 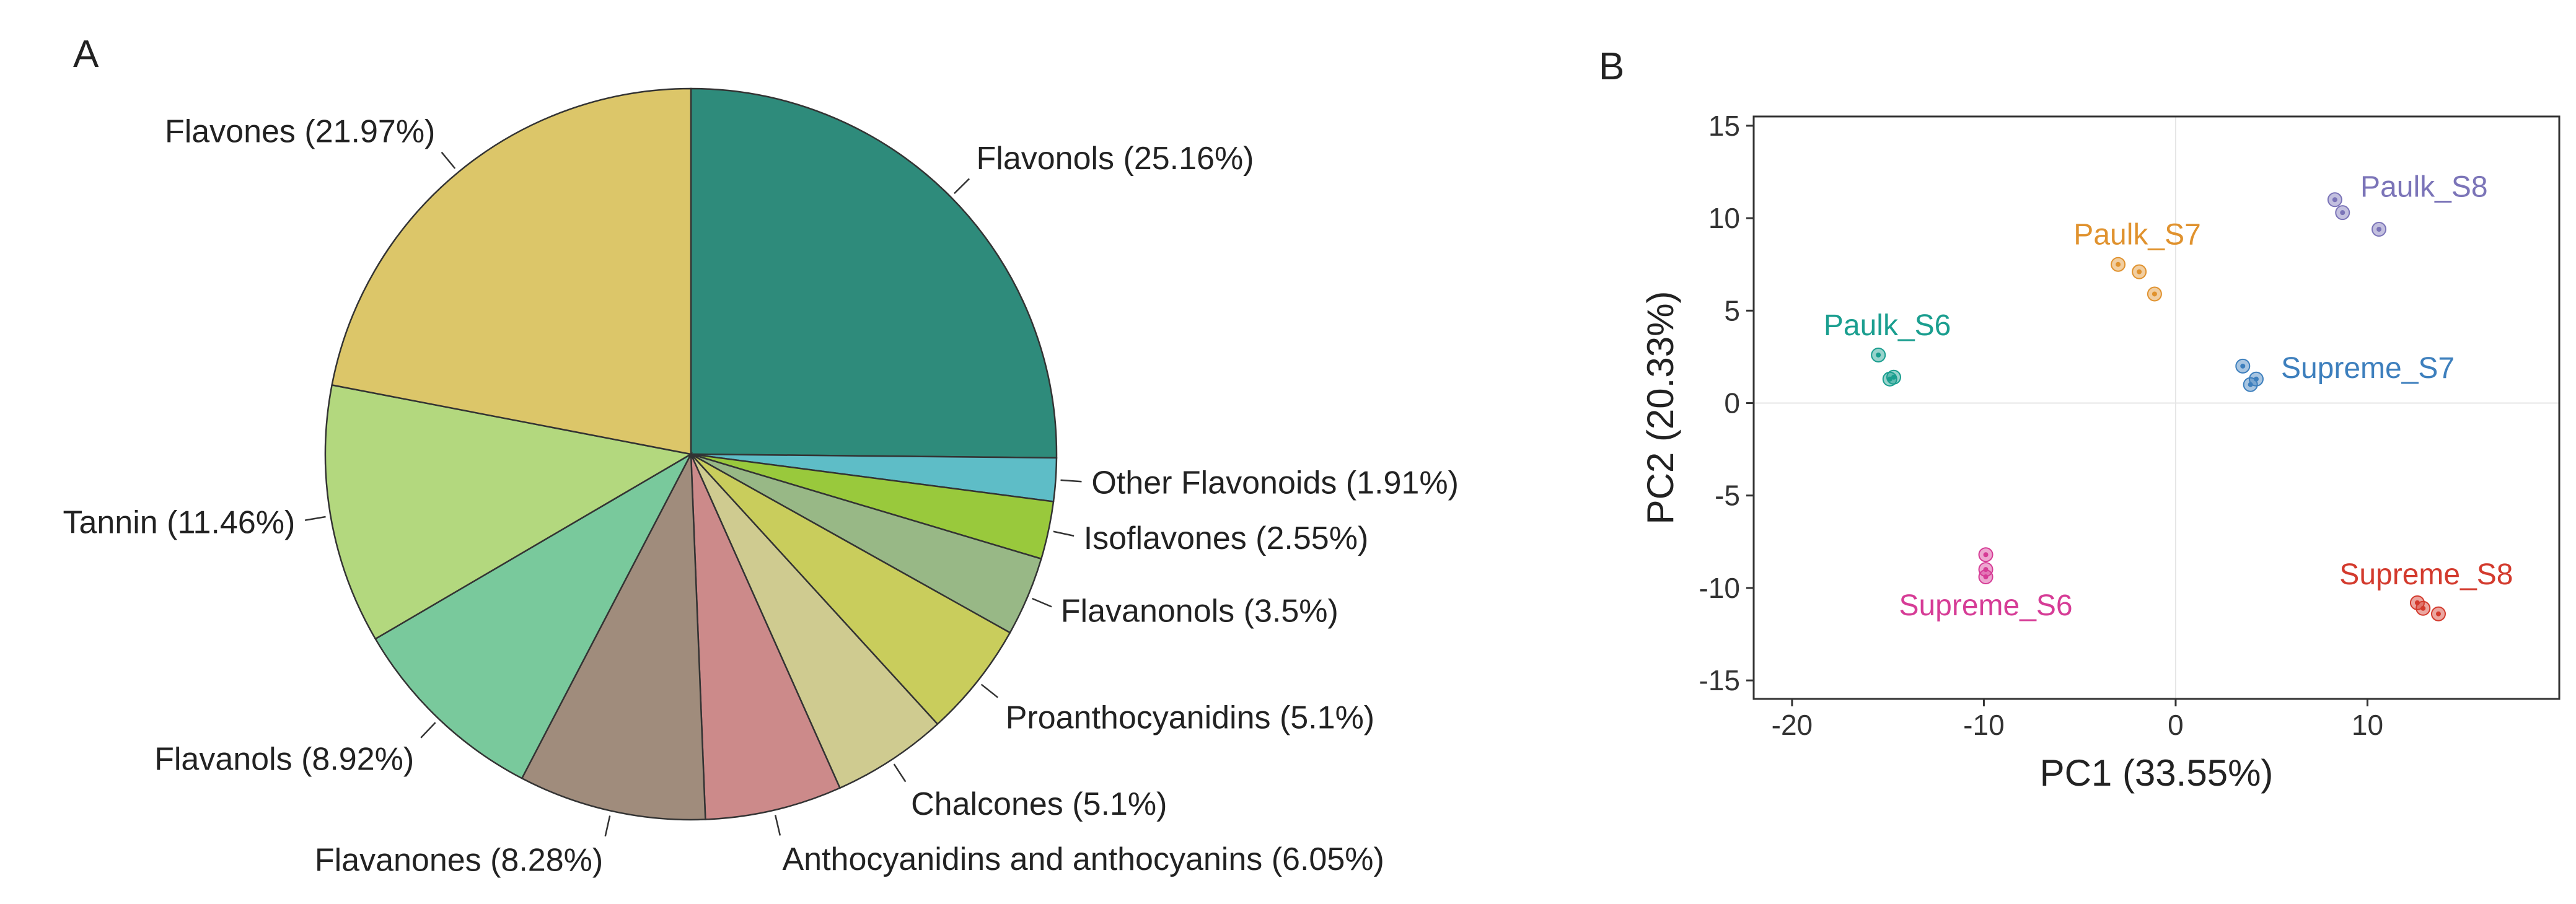 I want to click on pie-label-anthocyanidins-and-anthocyanins: Anthocyanidins and anthocyanins (6.05%), so click(x=1083, y=859).